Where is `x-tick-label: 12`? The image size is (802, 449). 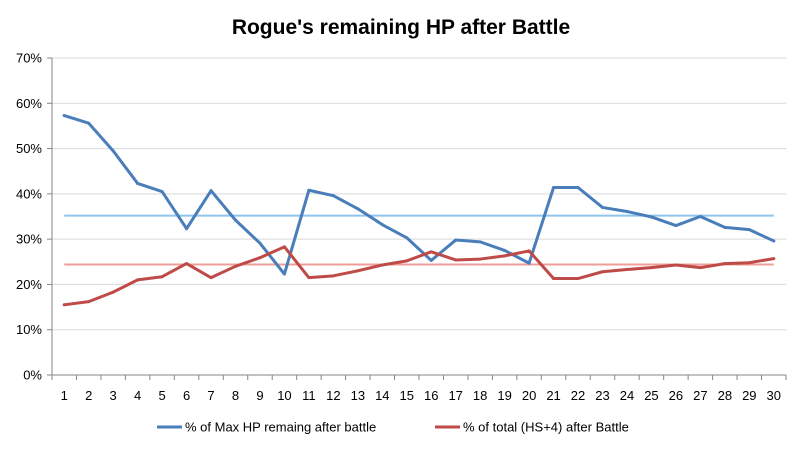 x-tick-label: 12 is located at coordinates (333, 395).